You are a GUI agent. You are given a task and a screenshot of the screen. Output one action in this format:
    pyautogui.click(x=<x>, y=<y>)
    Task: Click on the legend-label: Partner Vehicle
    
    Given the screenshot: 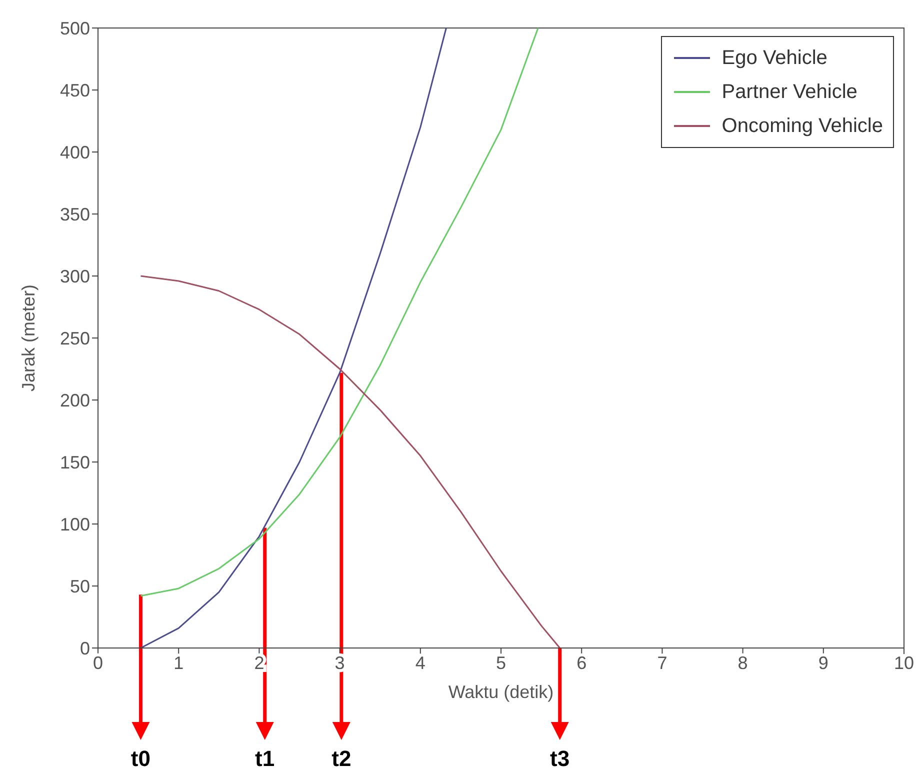 What is the action you would take?
    pyautogui.click(x=790, y=92)
    